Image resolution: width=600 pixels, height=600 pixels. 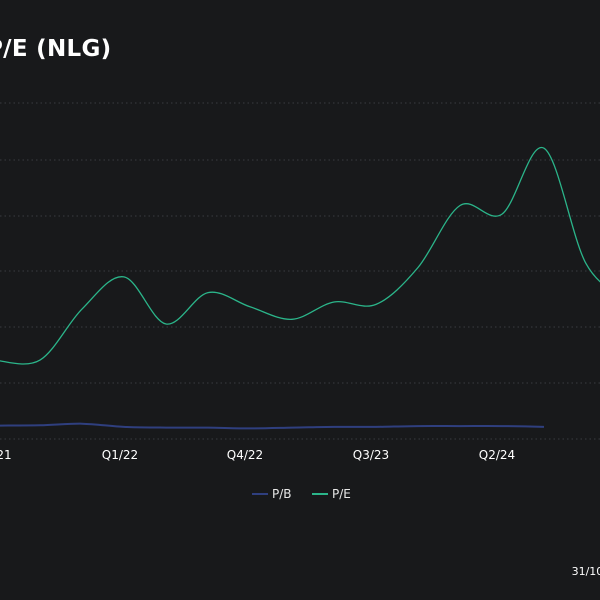 I want to click on x-tick-label: Q4/22, so click(x=245, y=455).